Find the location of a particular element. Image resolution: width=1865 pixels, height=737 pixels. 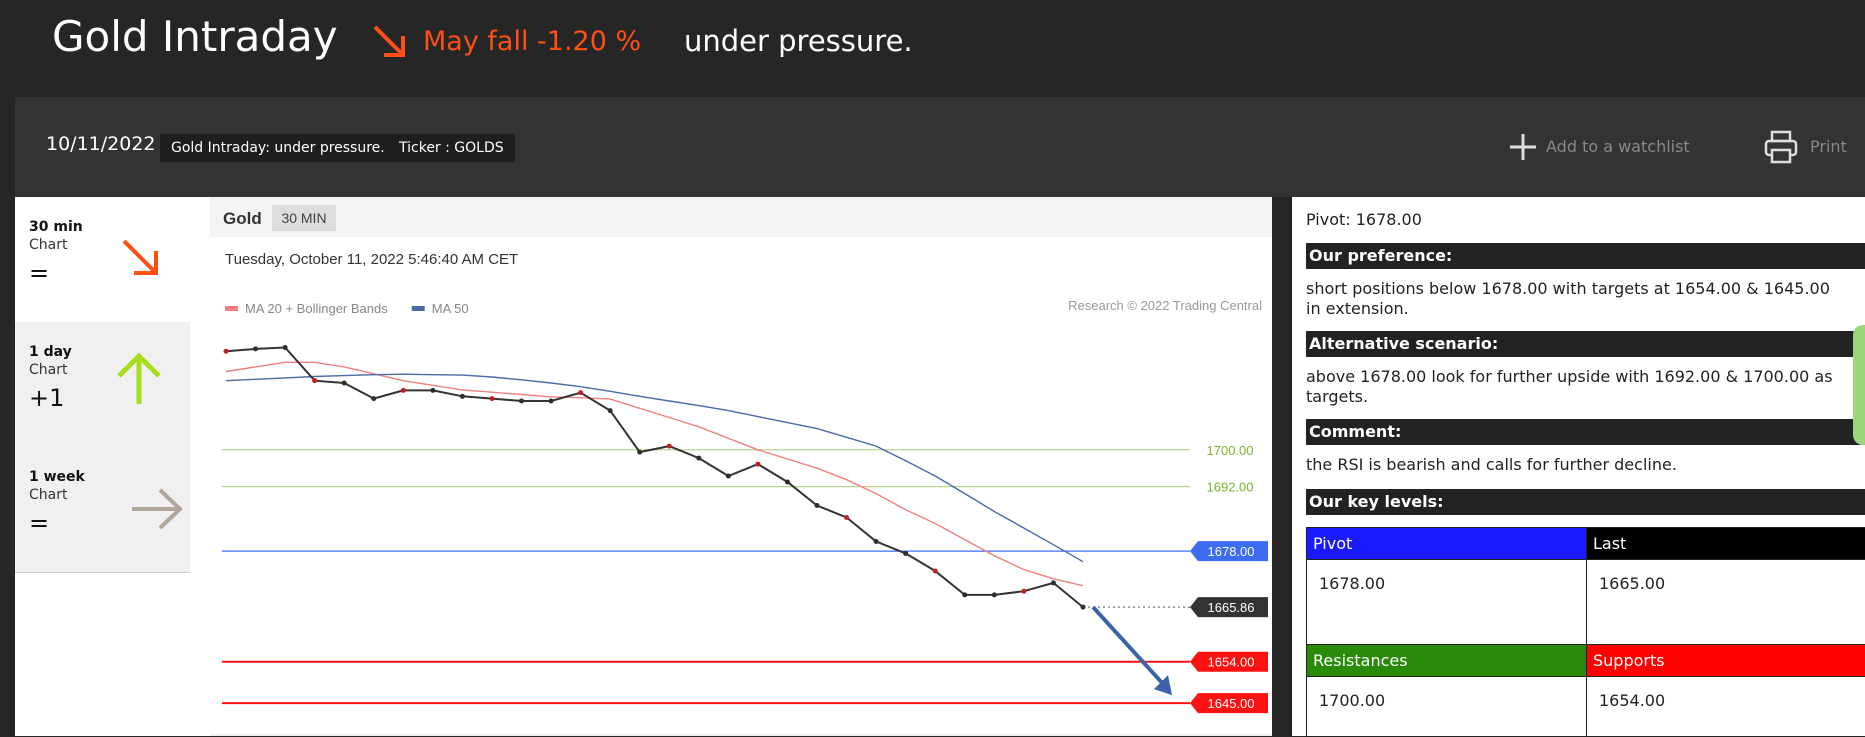

series-line is located at coordinates (654, 473).